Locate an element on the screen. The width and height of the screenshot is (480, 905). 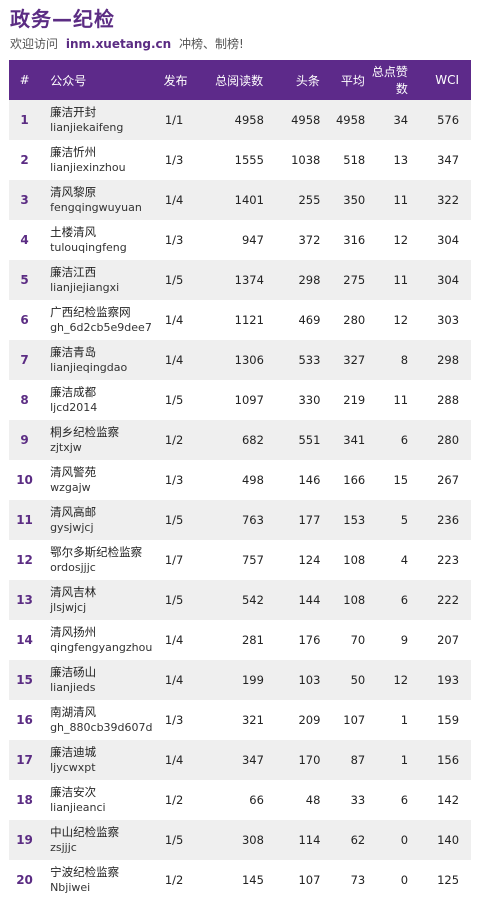
account-cell: 鄂尔多斯纪检监察 ordosjjjc is located at coordinates (99, 560).